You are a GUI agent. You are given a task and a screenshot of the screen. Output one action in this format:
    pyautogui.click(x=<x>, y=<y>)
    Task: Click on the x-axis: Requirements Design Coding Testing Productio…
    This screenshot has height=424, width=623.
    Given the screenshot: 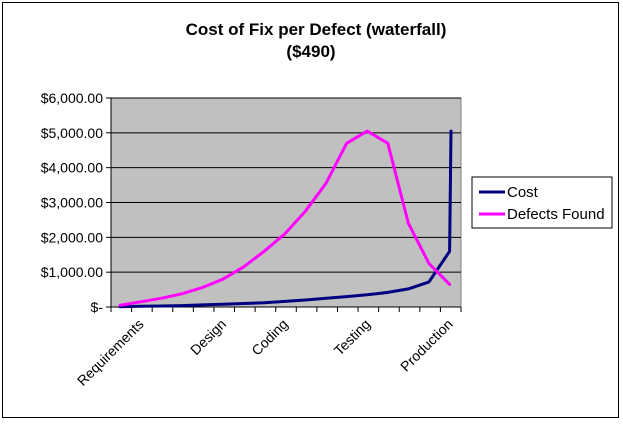 What is the action you would take?
    pyautogui.click(x=268, y=347)
    